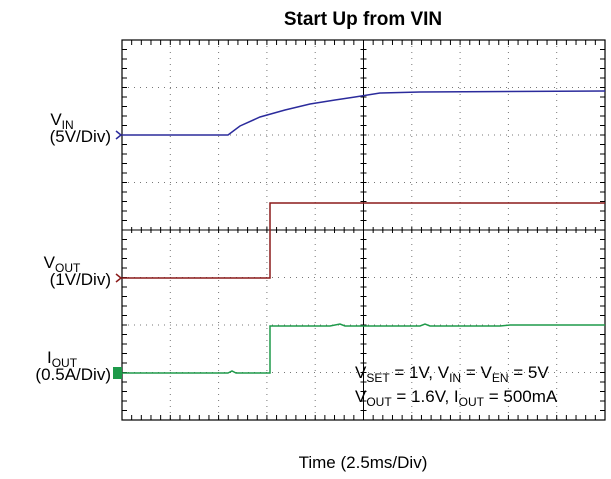 The height and width of the screenshot is (479, 611). What do you see at coordinates (521, 396) in the screenshot?
I see `text-part: = 500mA` at bounding box center [521, 396].